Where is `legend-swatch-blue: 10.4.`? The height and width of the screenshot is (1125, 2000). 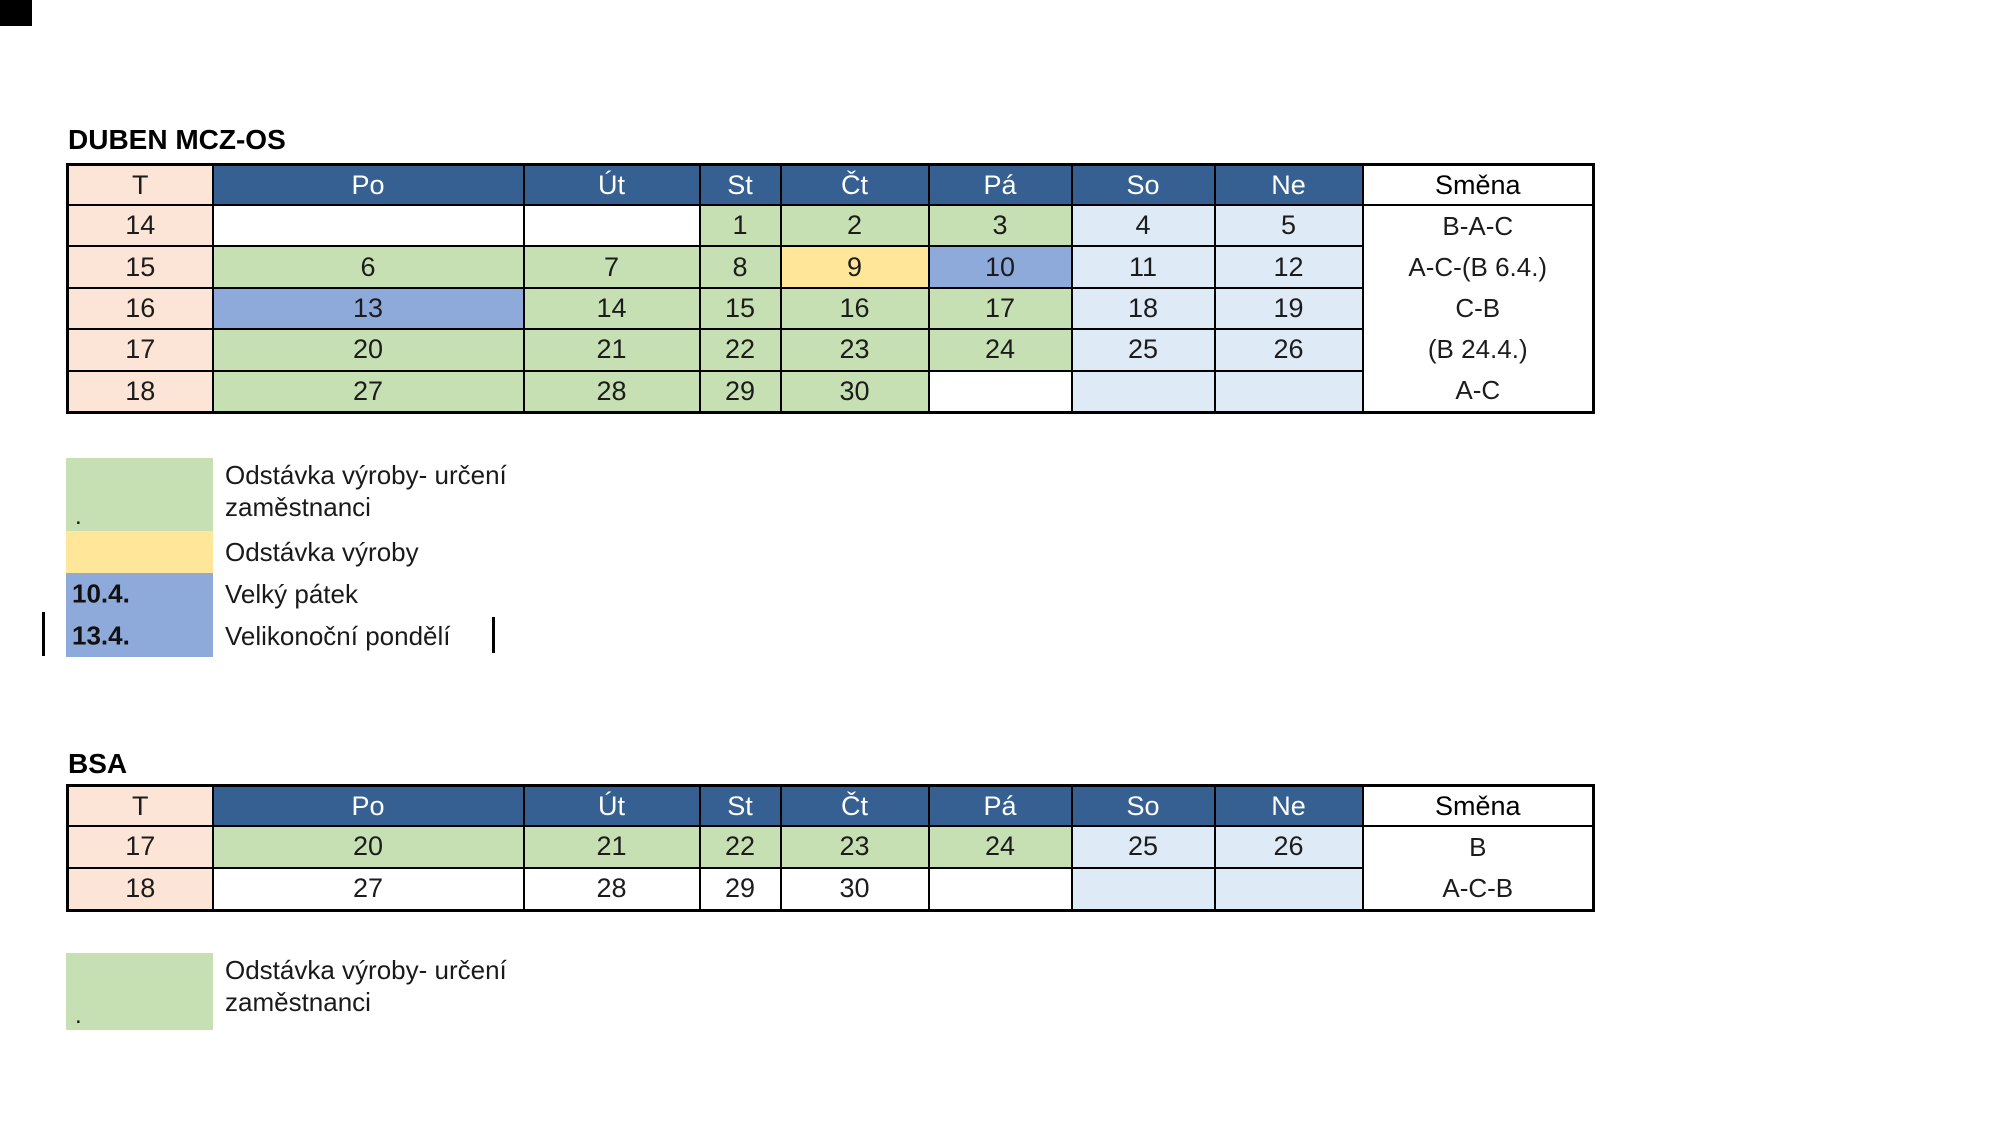 legend-swatch-blue: 10.4. is located at coordinates (139, 594).